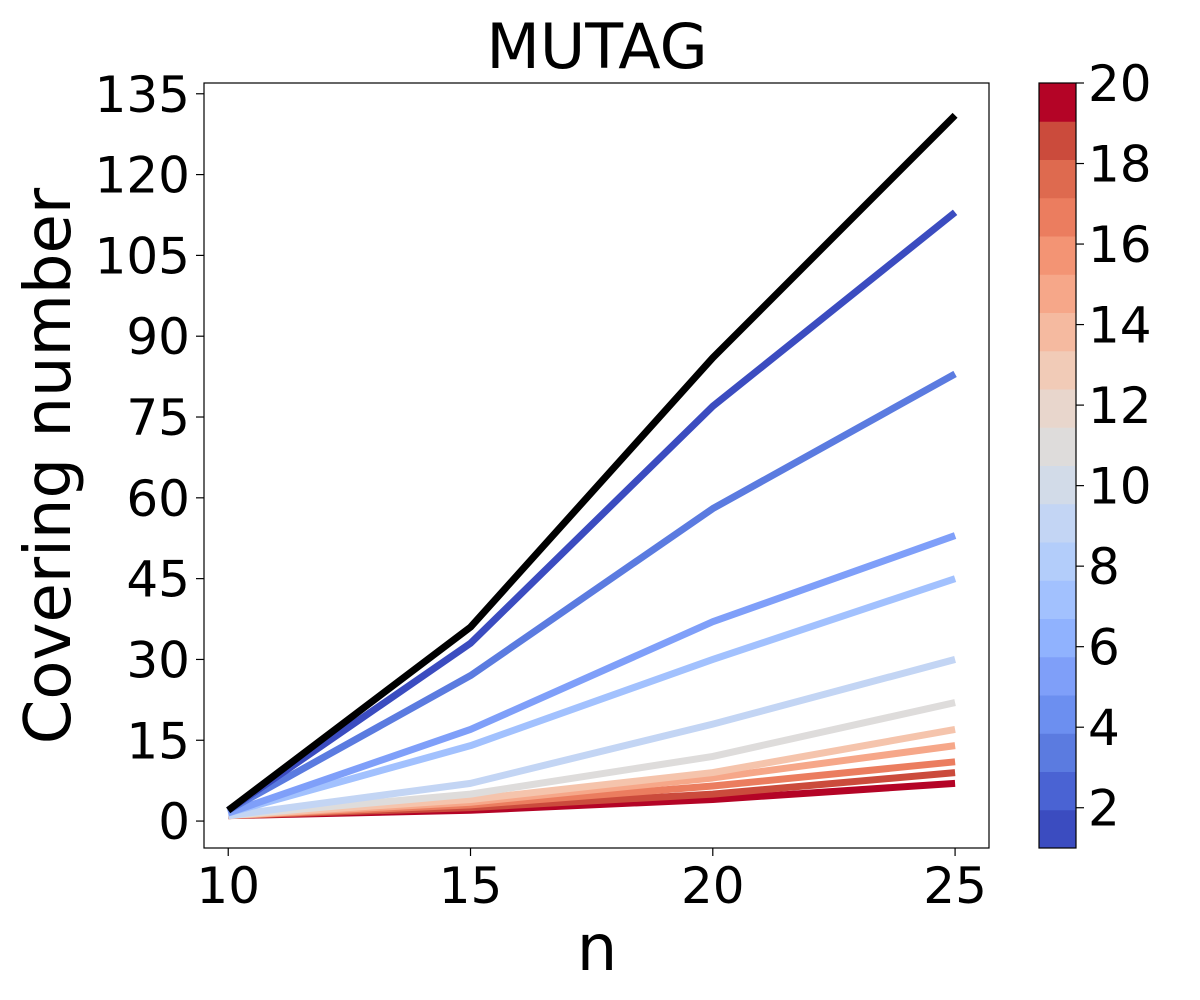  What do you see at coordinates (158, 580) in the screenshot?
I see `y-tick-label: 45` at bounding box center [158, 580].